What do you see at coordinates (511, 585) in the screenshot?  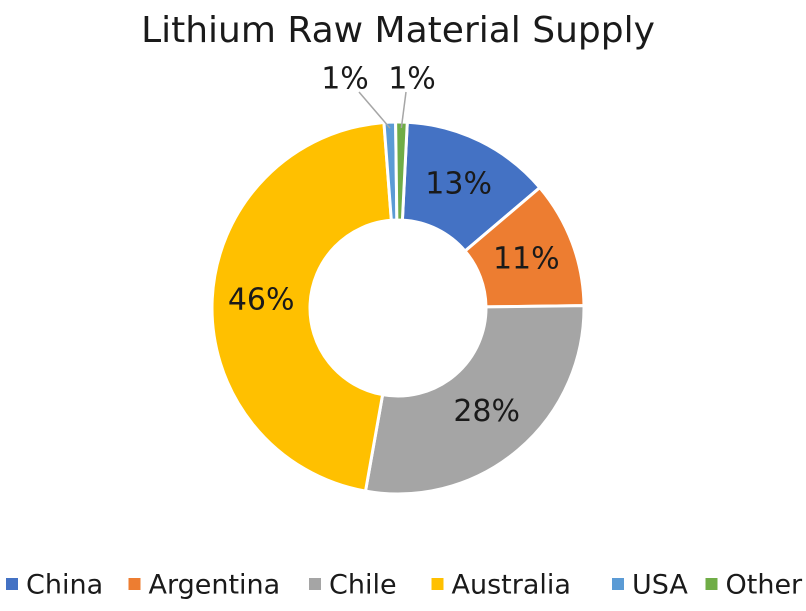 I see `legend-label-australia: Australia` at bounding box center [511, 585].